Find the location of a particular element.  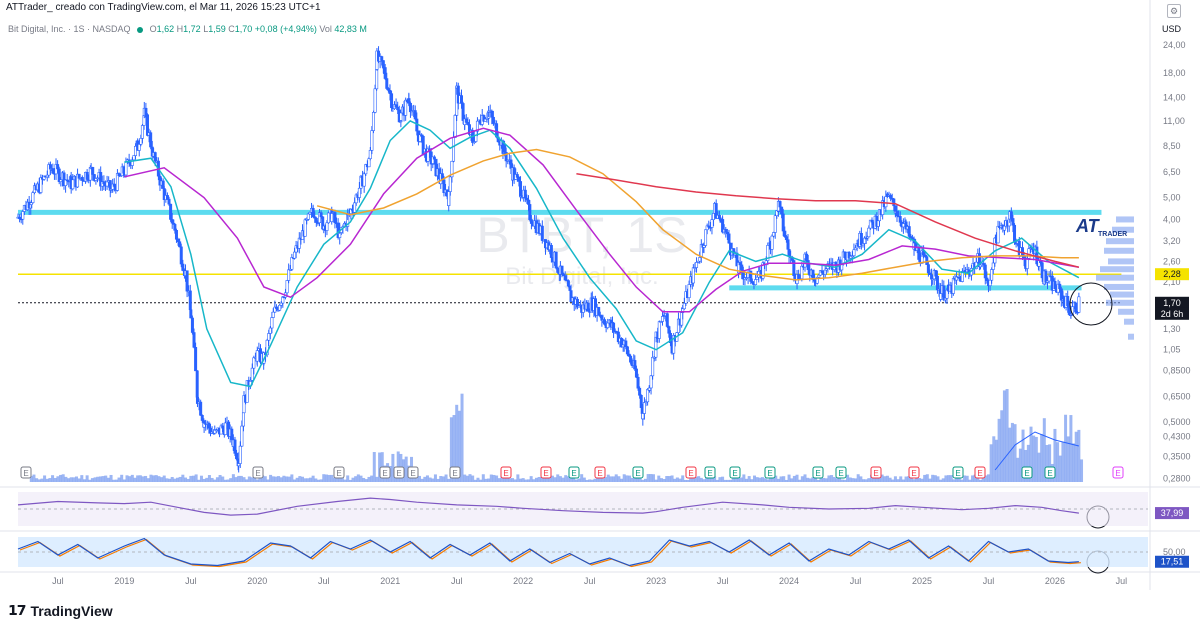

low-label: L is located at coordinates (206, 29).